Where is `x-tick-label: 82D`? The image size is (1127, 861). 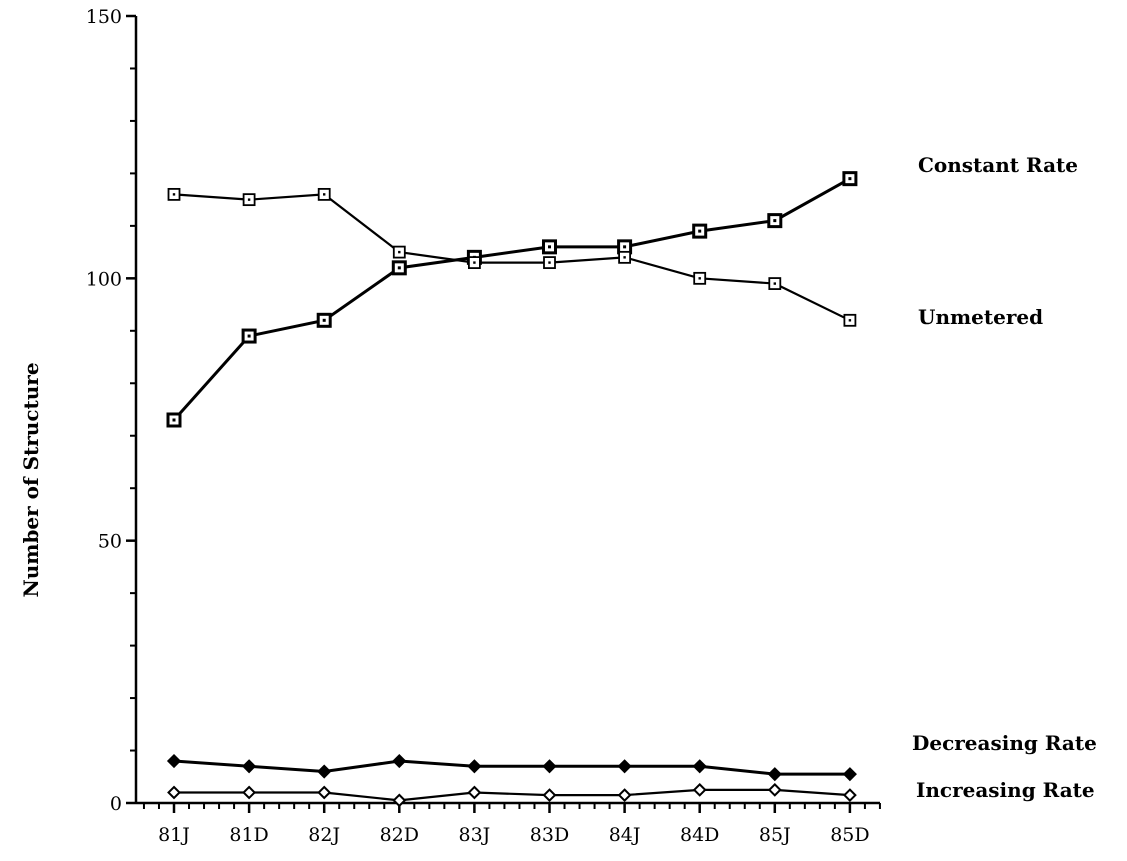 x-tick-label: 82D is located at coordinates (399, 835).